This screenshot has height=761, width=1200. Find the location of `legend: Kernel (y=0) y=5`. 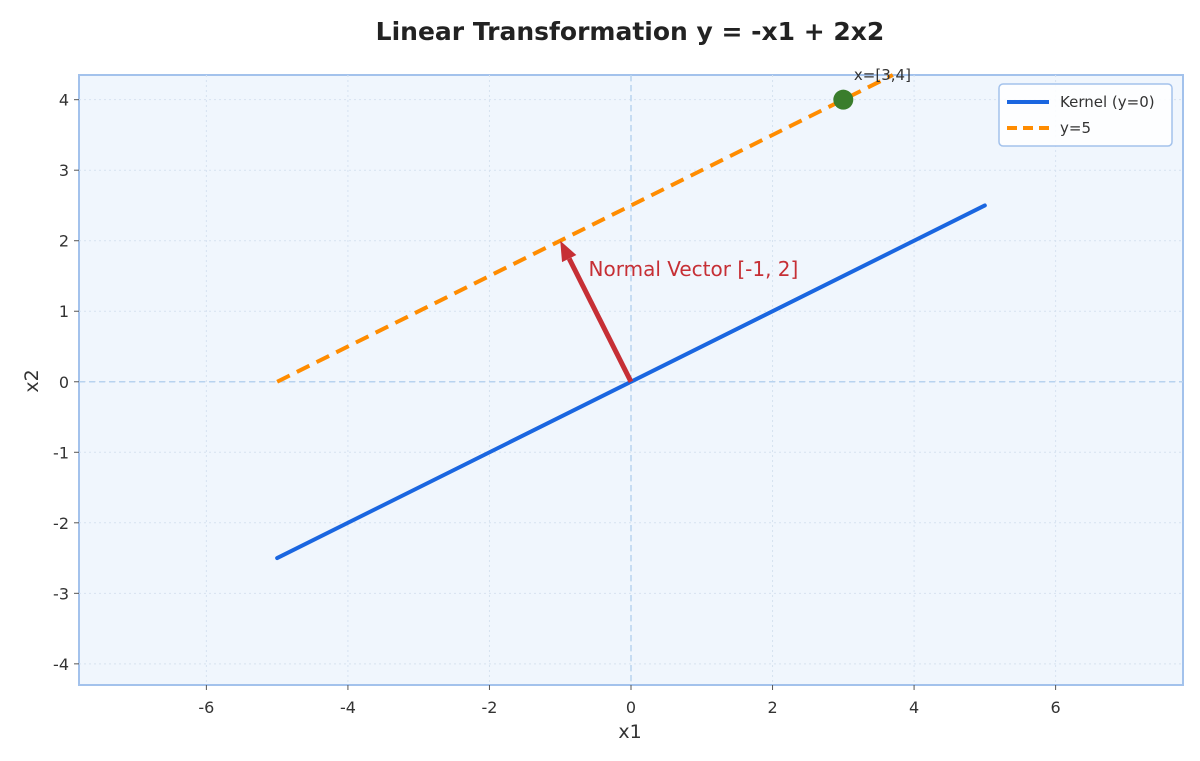

legend: Kernel (y=0) y=5 is located at coordinates (1085, 115).